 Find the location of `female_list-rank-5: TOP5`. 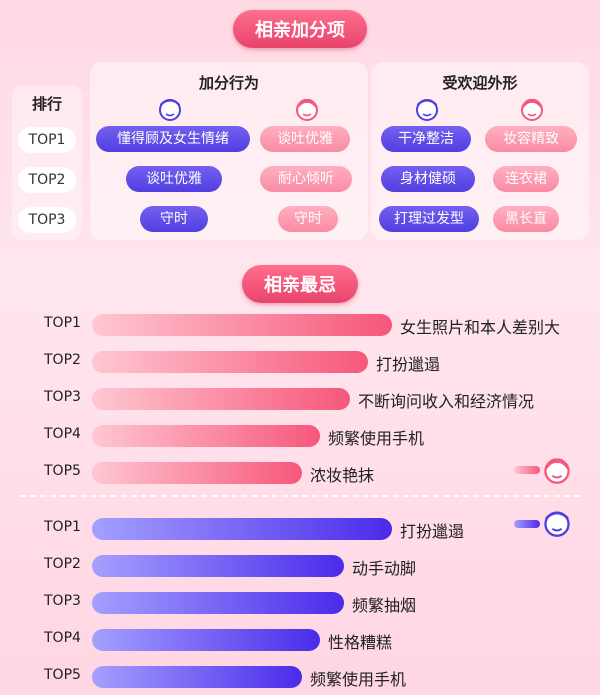

female_list-rank-5: TOP5 is located at coordinates (62, 471).